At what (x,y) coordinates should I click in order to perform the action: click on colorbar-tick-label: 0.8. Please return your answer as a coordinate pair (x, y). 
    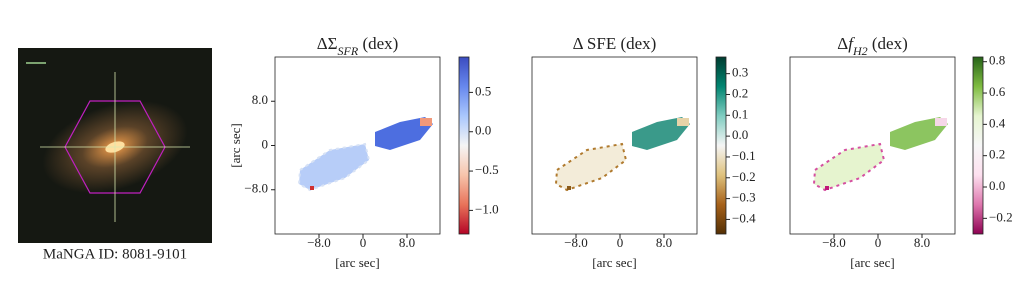
    Looking at the image, I should click on (997, 60).